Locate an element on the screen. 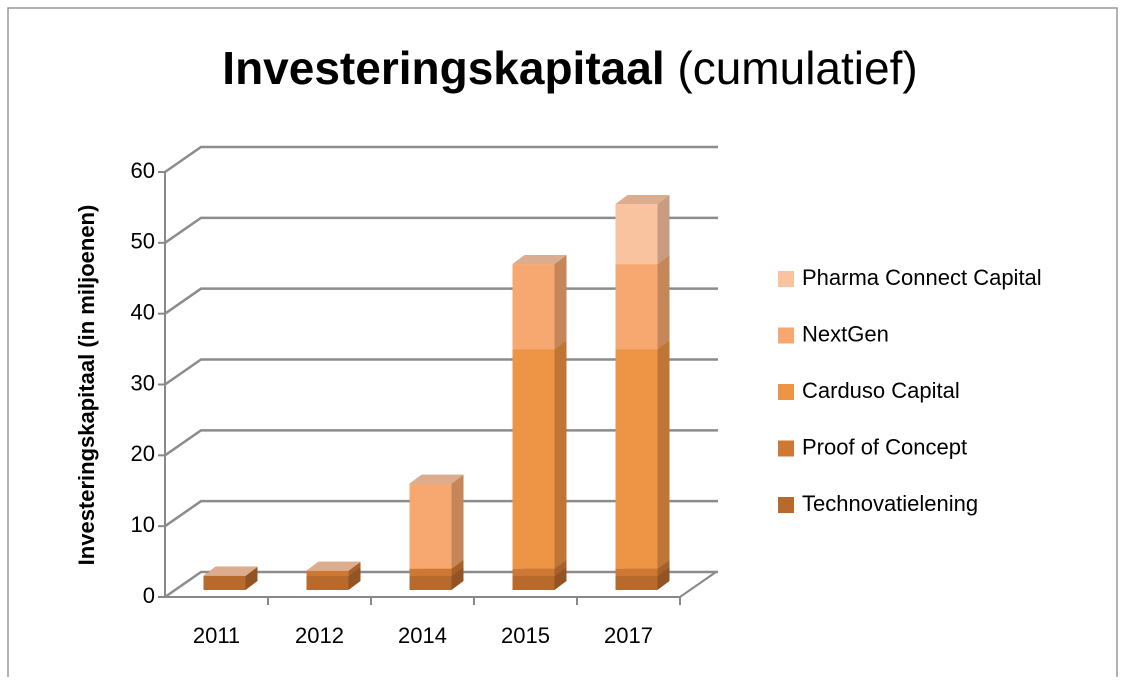 The image size is (1125, 682). y-tick-label: 0 is located at coordinates (149, 595).